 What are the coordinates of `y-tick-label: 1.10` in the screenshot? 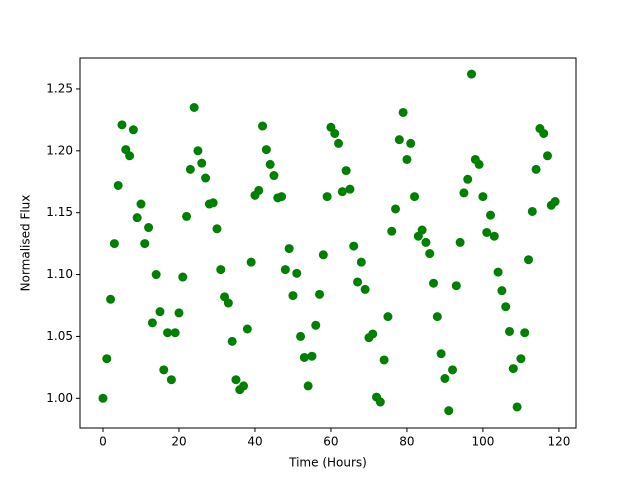 It's located at (59, 274).